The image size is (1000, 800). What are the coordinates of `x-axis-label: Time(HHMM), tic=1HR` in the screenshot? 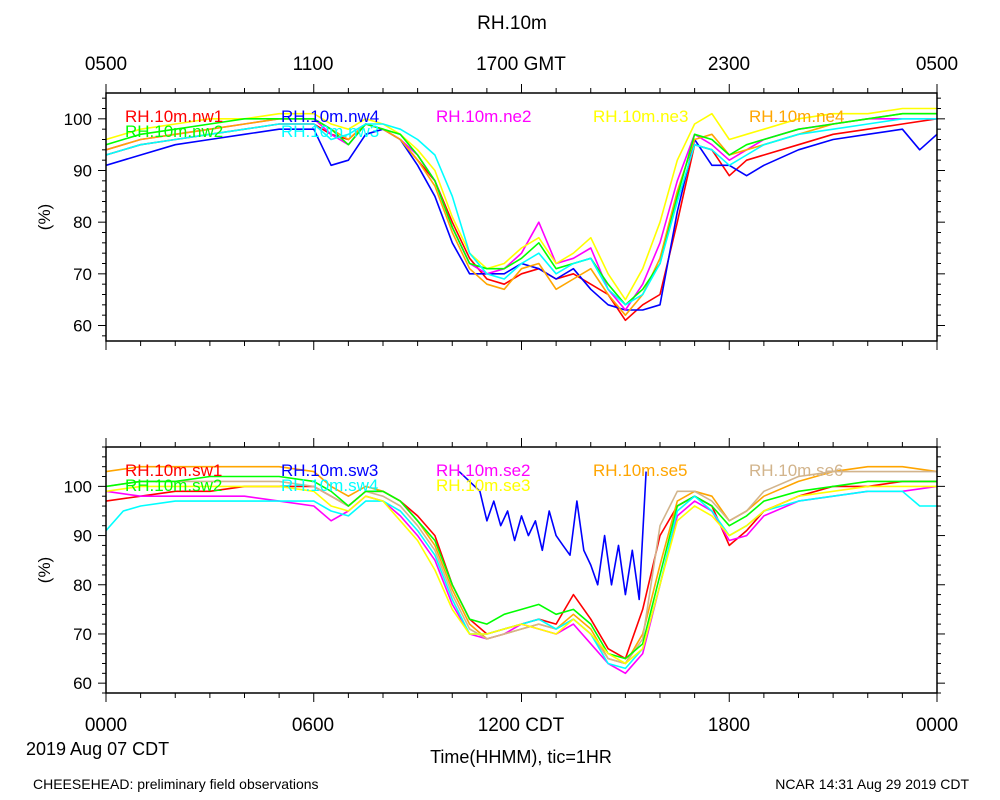 It's located at (521, 757).